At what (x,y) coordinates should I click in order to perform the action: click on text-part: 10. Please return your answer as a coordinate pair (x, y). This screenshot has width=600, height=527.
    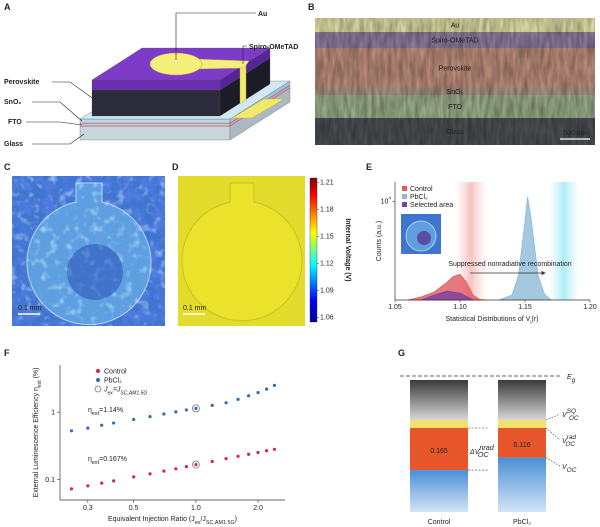
    Looking at the image, I should click on (385, 202).